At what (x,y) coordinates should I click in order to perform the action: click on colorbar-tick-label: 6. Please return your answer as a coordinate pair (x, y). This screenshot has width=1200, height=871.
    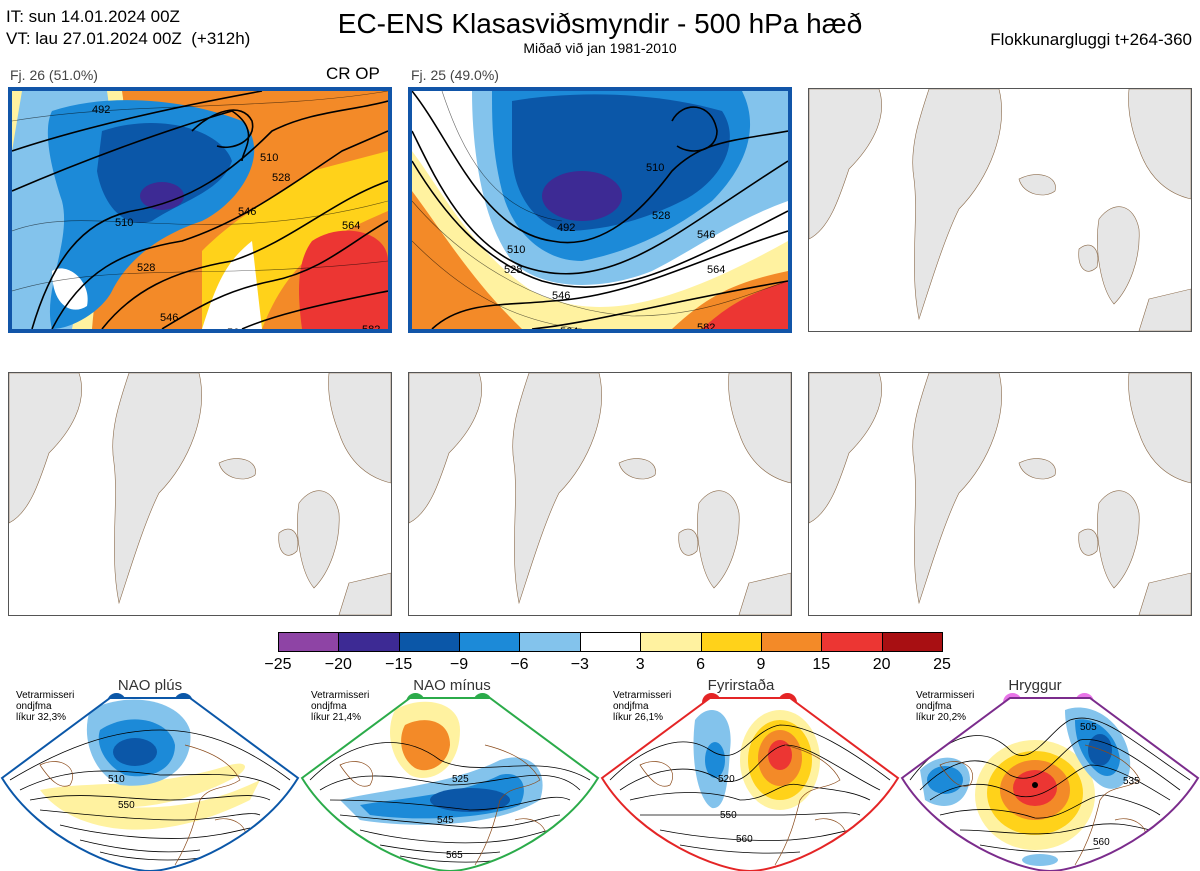
    Looking at the image, I should click on (700, 664).